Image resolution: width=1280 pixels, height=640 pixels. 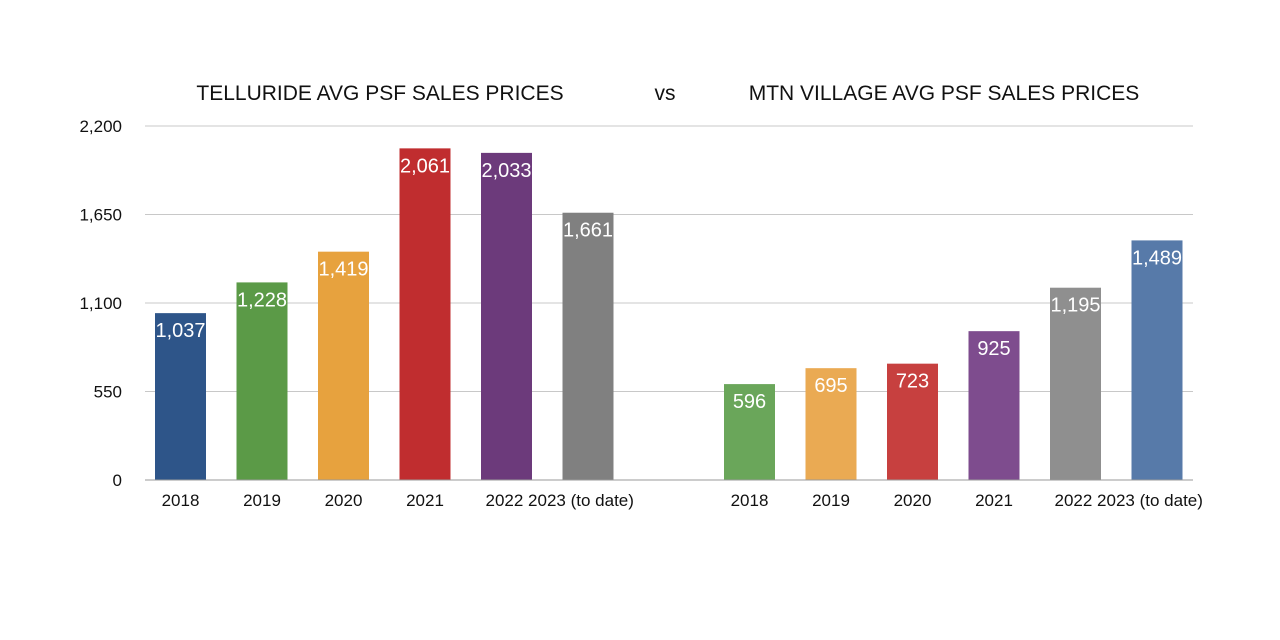 What do you see at coordinates (831, 500) in the screenshot?
I see `mtn-village-category-label: 2019` at bounding box center [831, 500].